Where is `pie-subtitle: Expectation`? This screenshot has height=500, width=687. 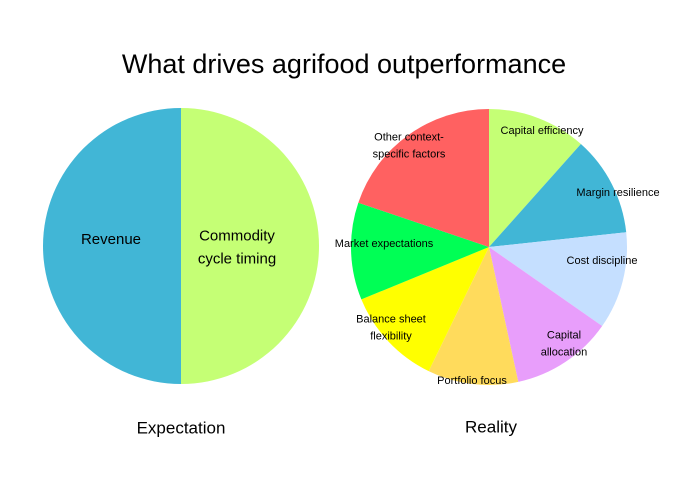 pie-subtitle: Expectation is located at coordinates (181, 427).